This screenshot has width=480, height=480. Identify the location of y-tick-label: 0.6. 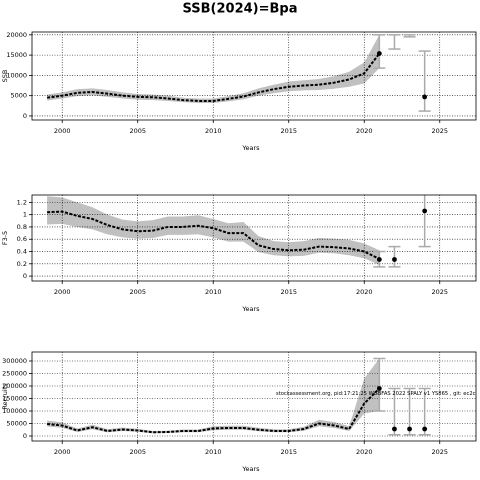
(22, 239).